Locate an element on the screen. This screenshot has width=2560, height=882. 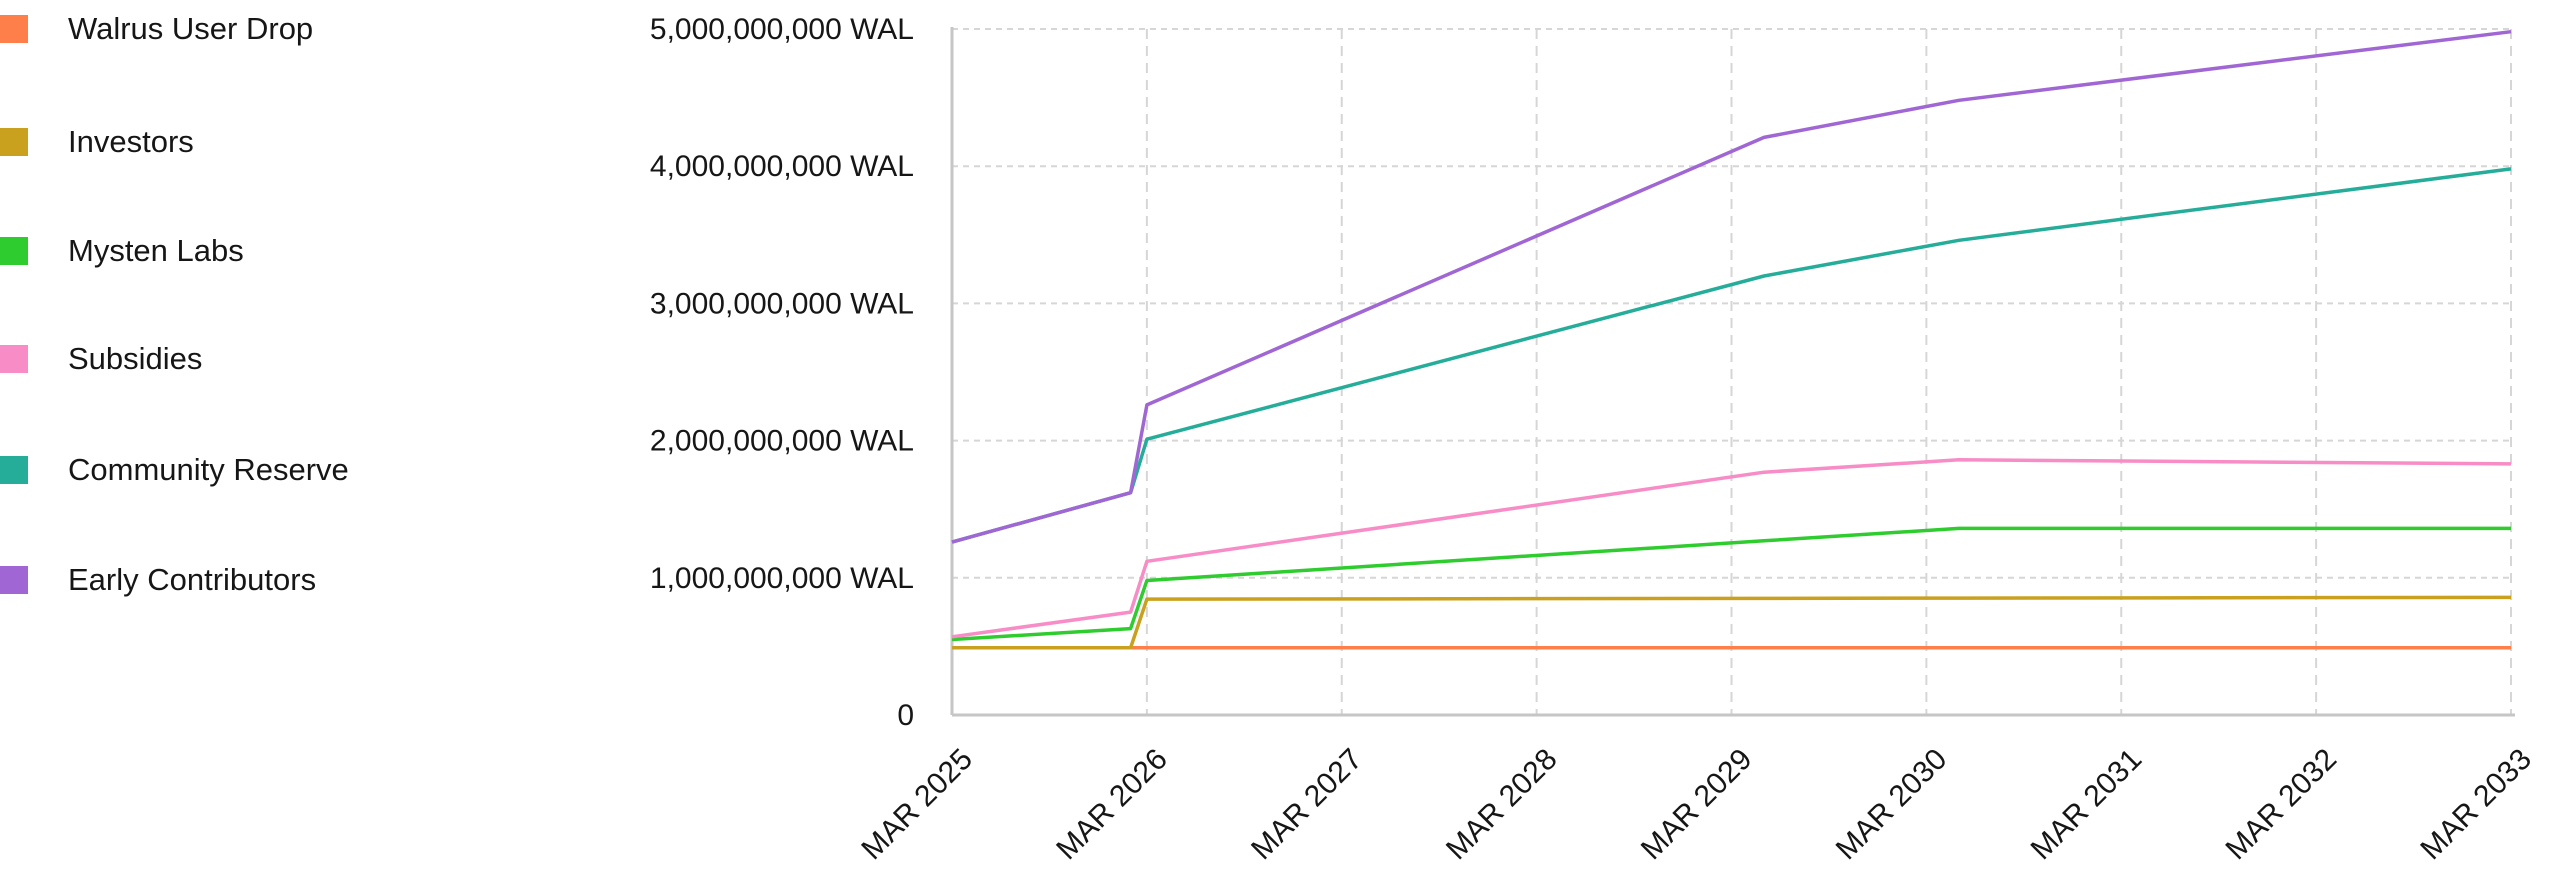
legend-label: Early Contributors is located at coordinates (192, 579).